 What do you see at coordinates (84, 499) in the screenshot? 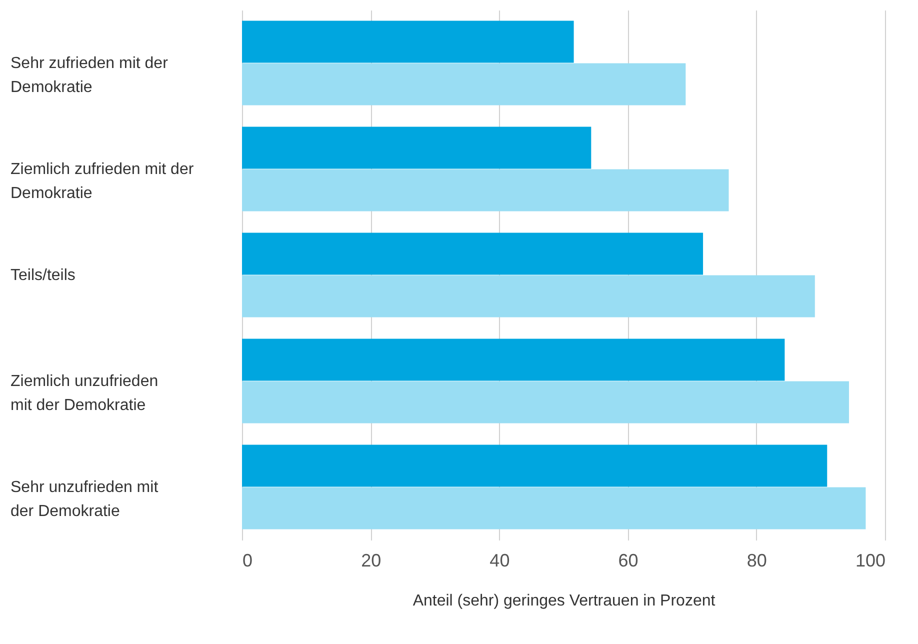
I see `y-tick-label: Sehr unzufrieden mit der Demokratie` at bounding box center [84, 499].